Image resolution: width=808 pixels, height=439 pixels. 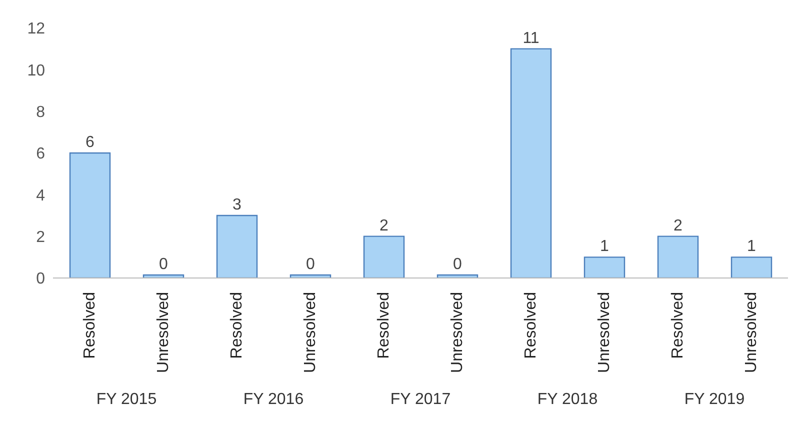 I want to click on y-tick-label: 4, so click(x=41, y=195).